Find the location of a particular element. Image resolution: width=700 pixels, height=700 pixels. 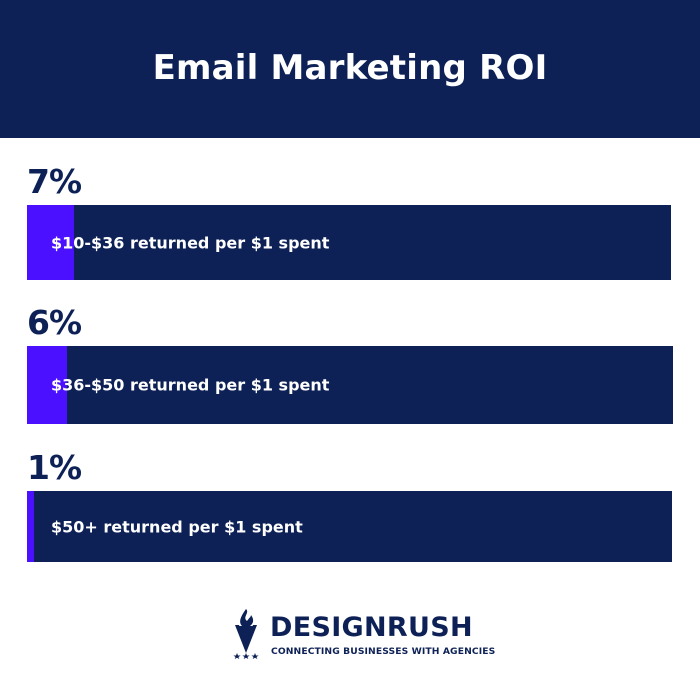

bar-value-label: 6% is located at coordinates (54, 322).